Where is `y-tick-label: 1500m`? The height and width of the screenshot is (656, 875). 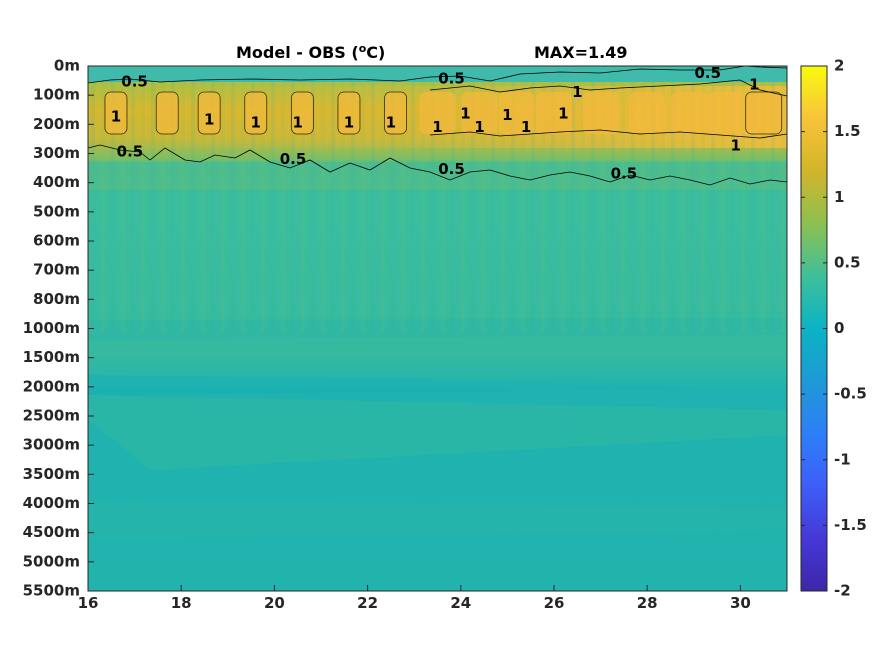 y-tick-label: 1500m is located at coordinates (51, 357).